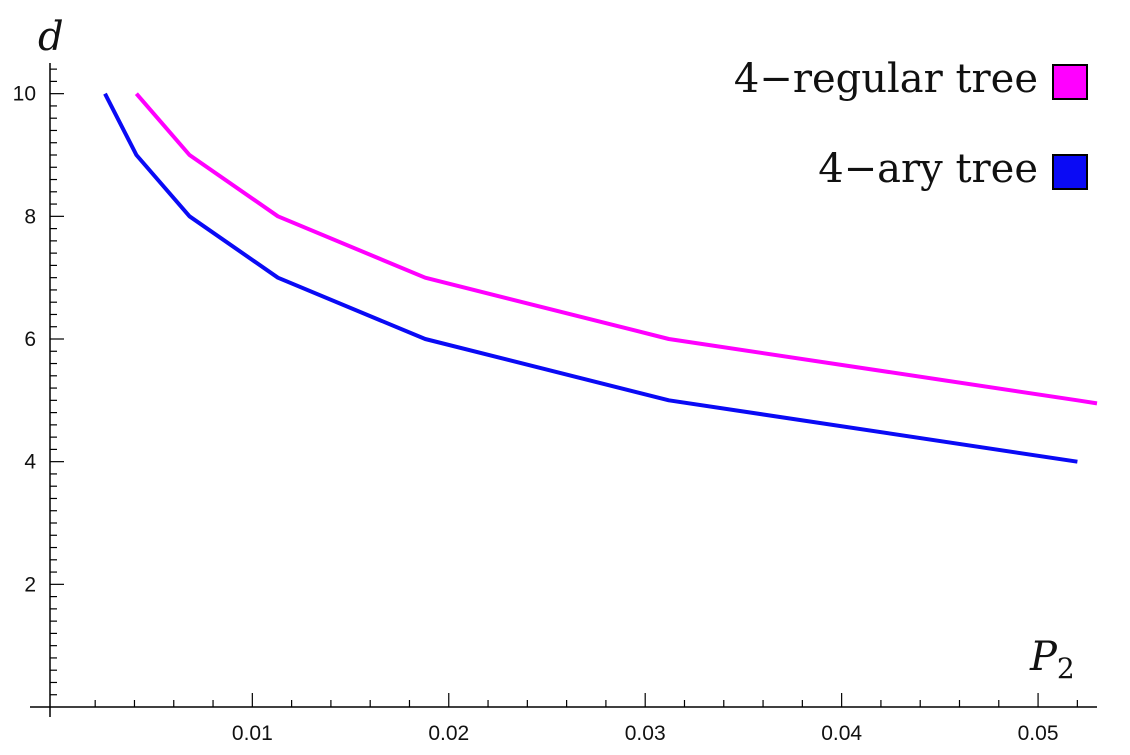 The width and height of the screenshot is (1130, 755). Describe the element at coordinates (841, 733) in the screenshot. I see `x-tick-label: 0.04` at that location.